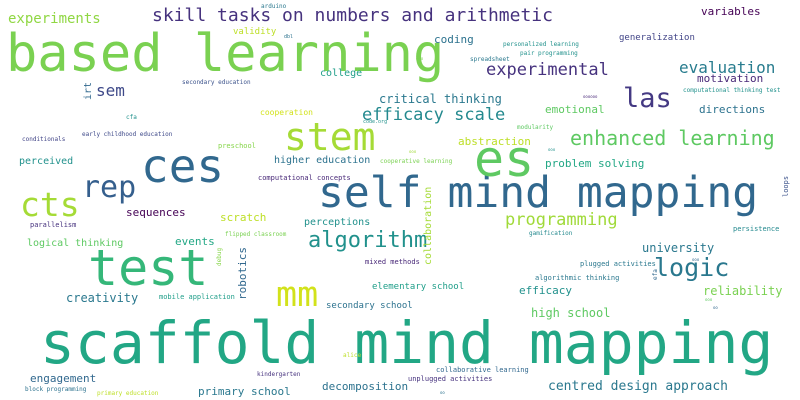  What do you see at coordinates (731, 11) in the screenshot?
I see `word: variables` at bounding box center [731, 11].